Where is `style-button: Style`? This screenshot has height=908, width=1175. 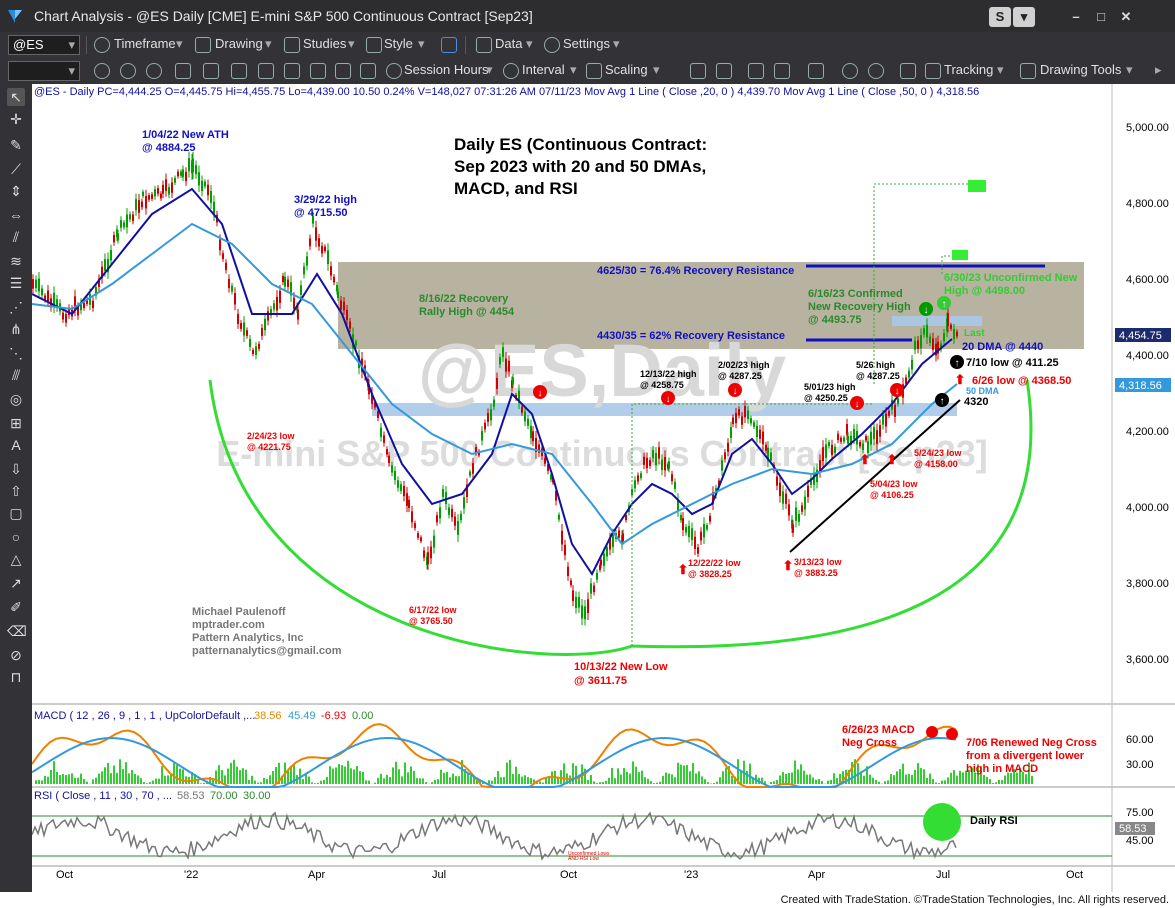 style-button: Style is located at coordinates (398, 43).